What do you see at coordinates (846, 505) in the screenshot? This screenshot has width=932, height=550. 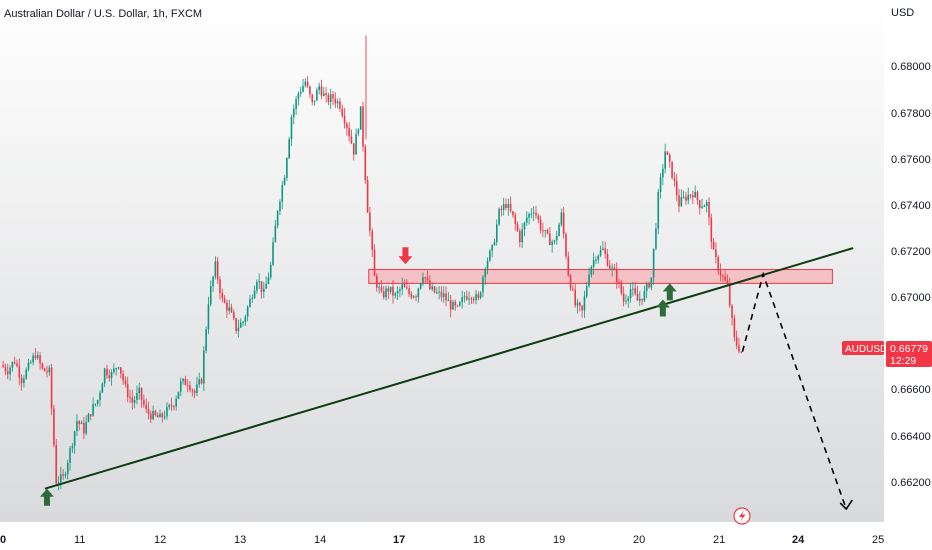 I see `projection-arrowhead` at bounding box center [846, 505].